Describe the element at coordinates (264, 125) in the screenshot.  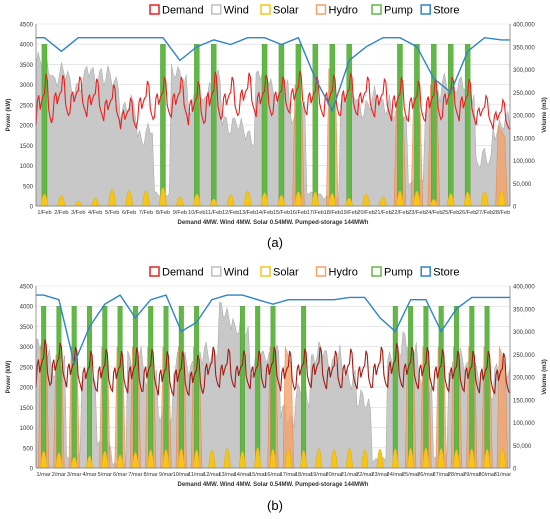
I see `pump-bar-14/Feb` at that location.